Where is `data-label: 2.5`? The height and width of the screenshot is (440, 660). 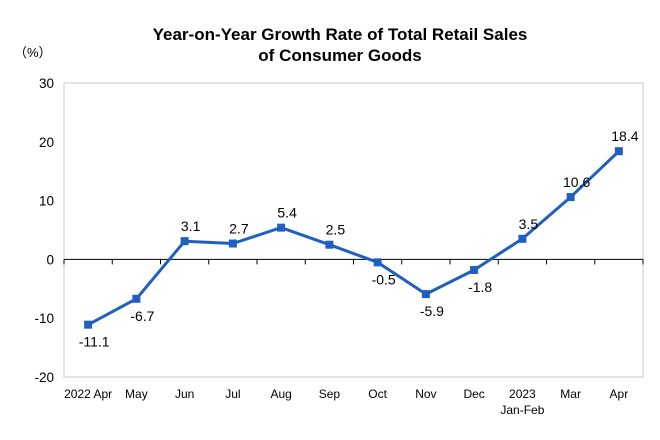 data-label: 2.5 is located at coordinates (336, 230).